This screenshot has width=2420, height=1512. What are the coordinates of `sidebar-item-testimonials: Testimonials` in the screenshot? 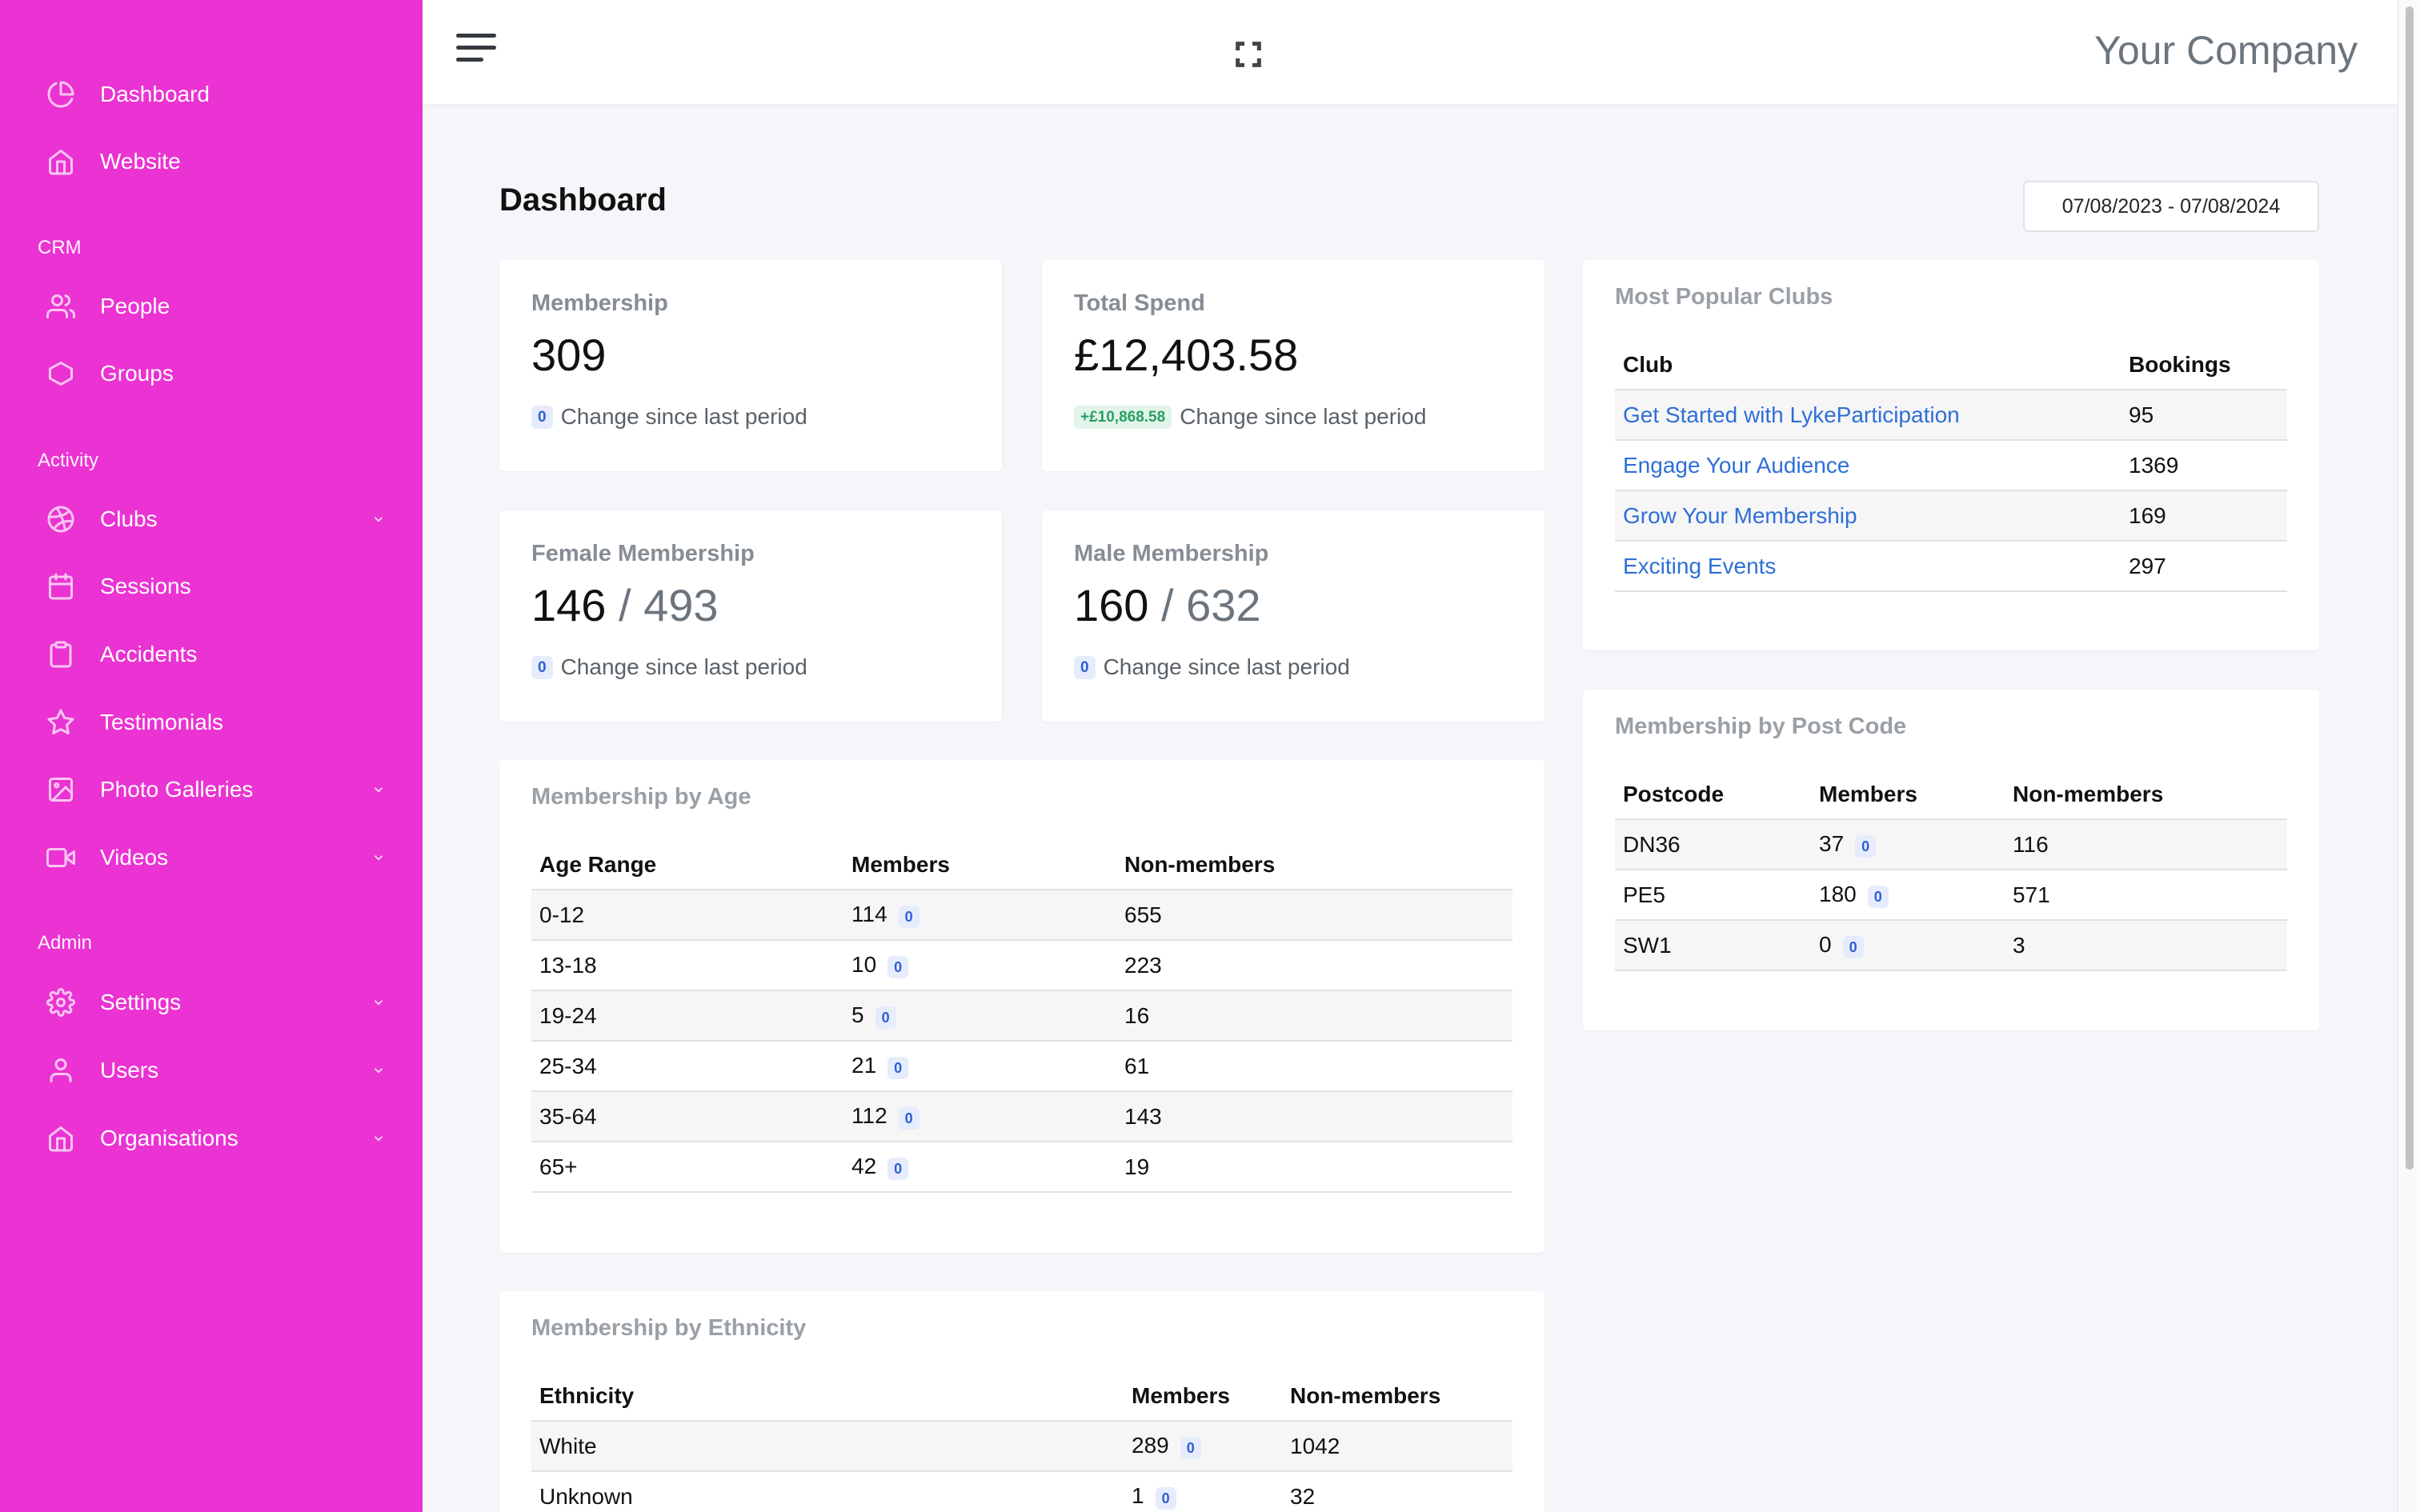 It's located at (211, 722).